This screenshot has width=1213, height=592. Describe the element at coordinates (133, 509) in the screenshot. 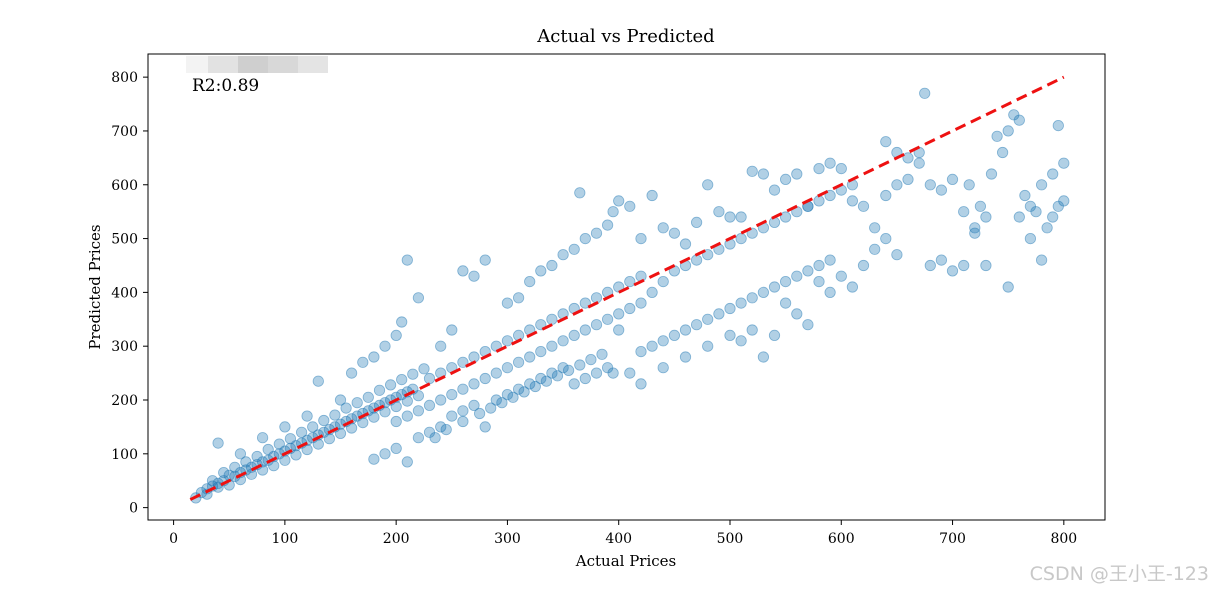

I see `y-tick-label: 0` at that location.